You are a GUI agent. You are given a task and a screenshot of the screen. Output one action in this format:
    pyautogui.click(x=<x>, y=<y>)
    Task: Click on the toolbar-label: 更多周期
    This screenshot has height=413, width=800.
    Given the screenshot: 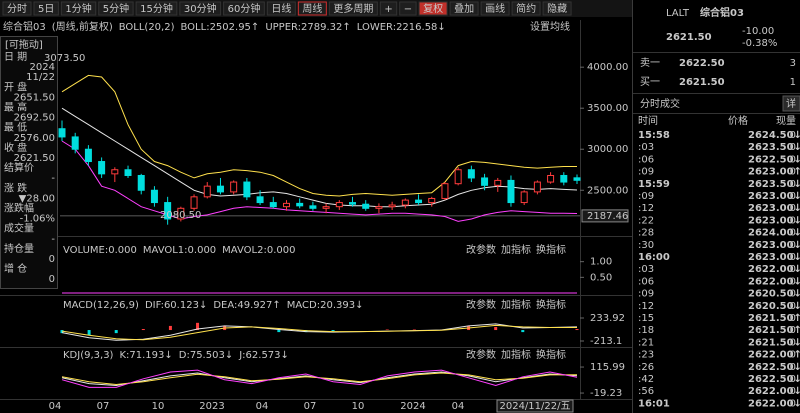 What is the action you would take?
    pyautogui.click(x=353, y=8)
    